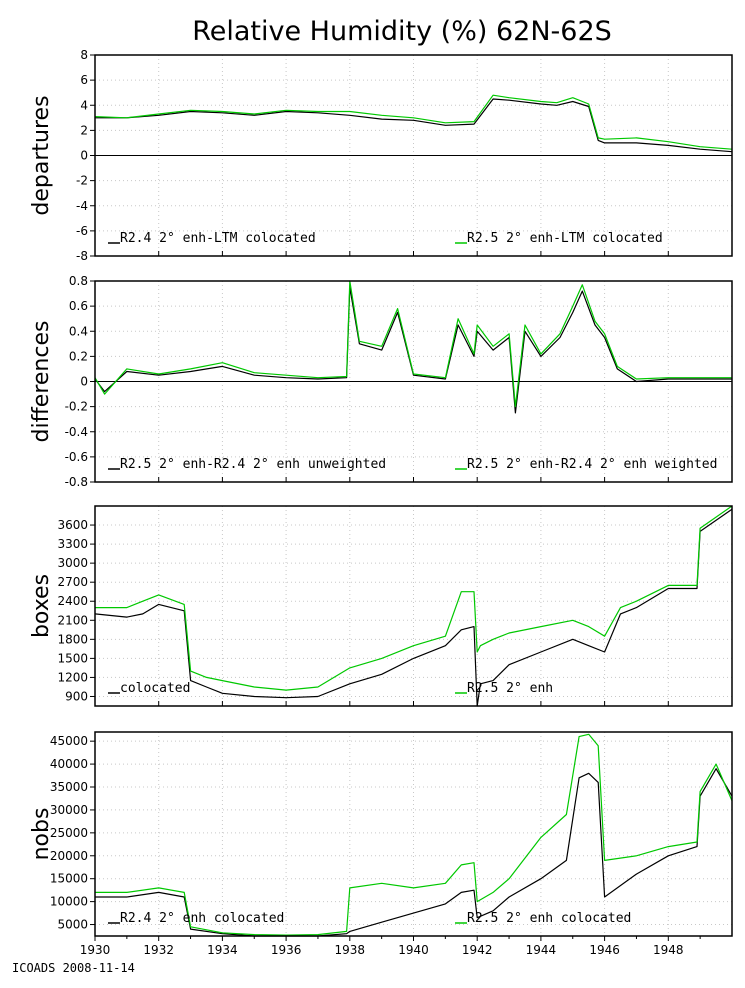 Image resolution: width=745 pixels, height=988 pixels. Describe the element at coordinates (549, 918) in the screenshot. I see `legend-label: R2.5 2° enh colocated` at that location.